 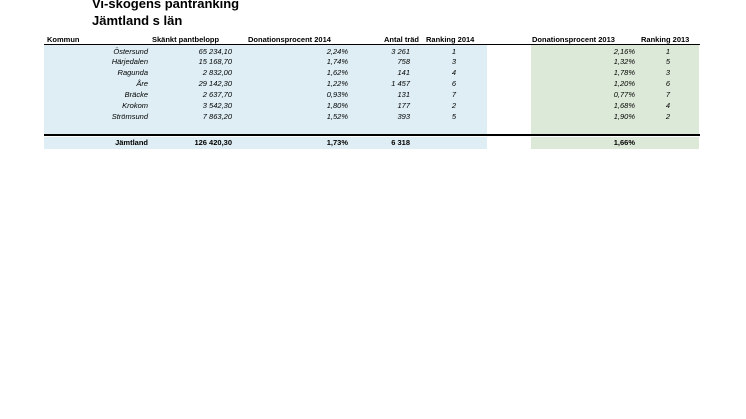 What do you see at coordinates (213, 142) in the screenshot?
I see `total-belopp: 126 420,30` at bounding box center [213, 142].